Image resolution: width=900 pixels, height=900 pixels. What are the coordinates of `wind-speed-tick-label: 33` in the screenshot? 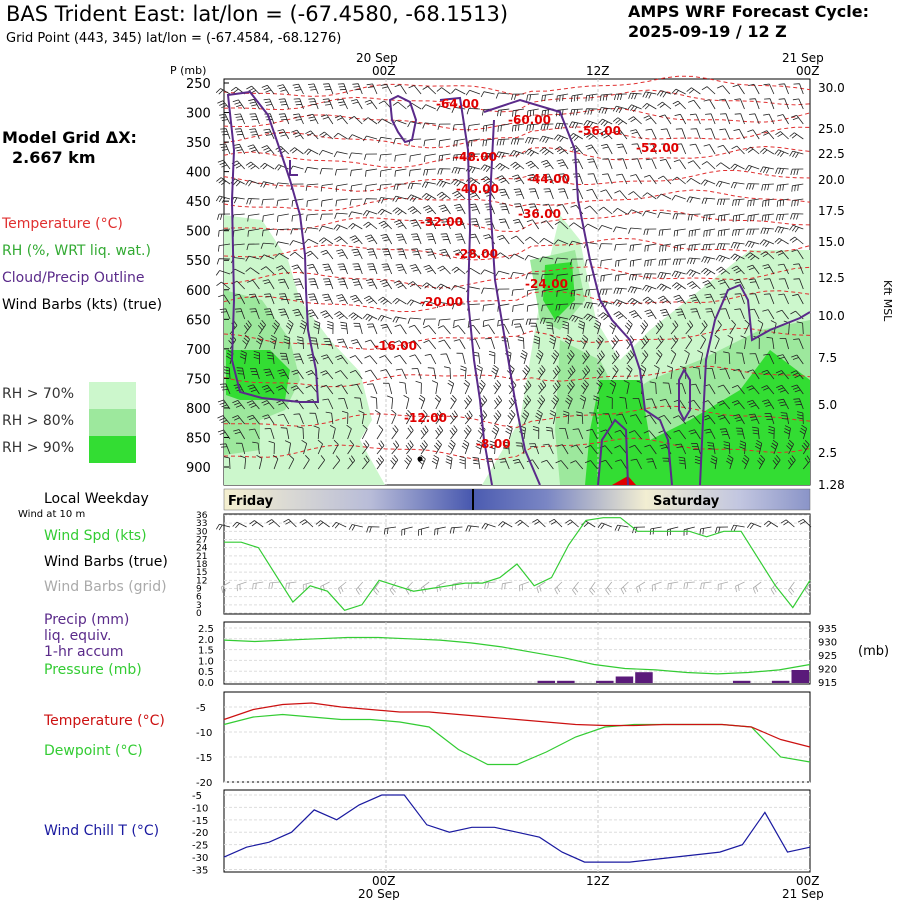 It's located at (201, 524).